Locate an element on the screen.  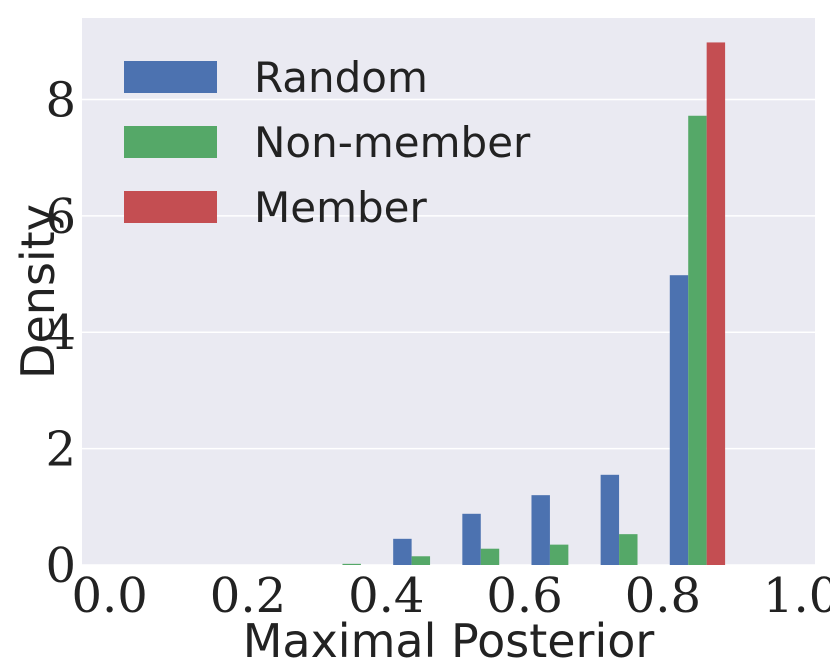
x-tick-label: 0.4 is located at coordinates (386, 596).